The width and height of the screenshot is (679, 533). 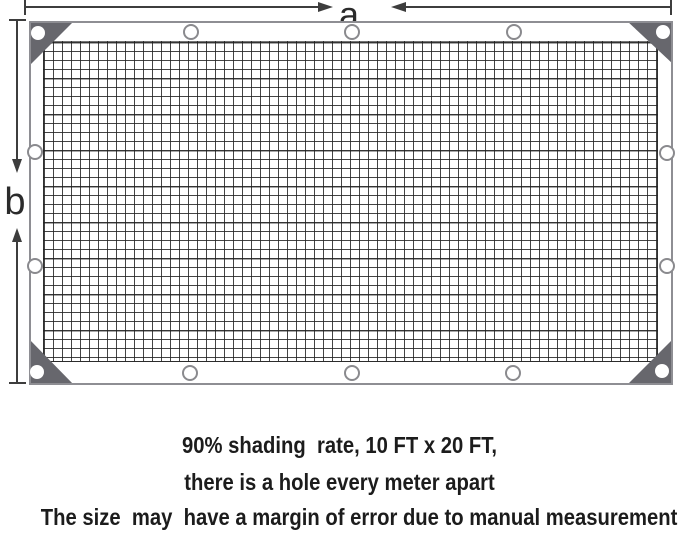 What do you see at coordinates (325, 7) in the screenshot?
I see `arrow-right-icon` at bounding box center [325, 7].